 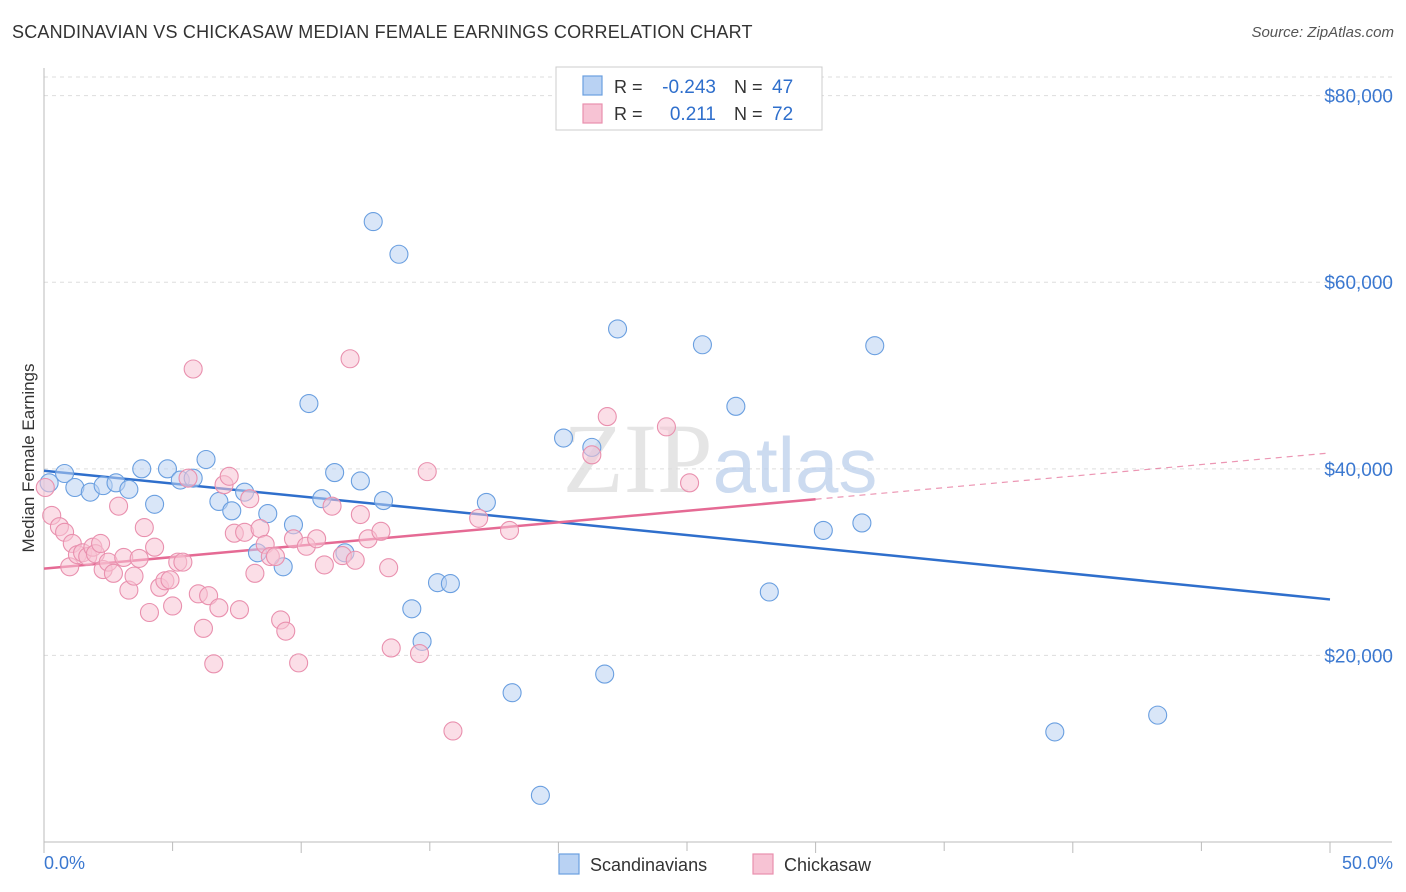 I want to click on y-tick-label-2: $60,000, so click(x=1358, y=283).